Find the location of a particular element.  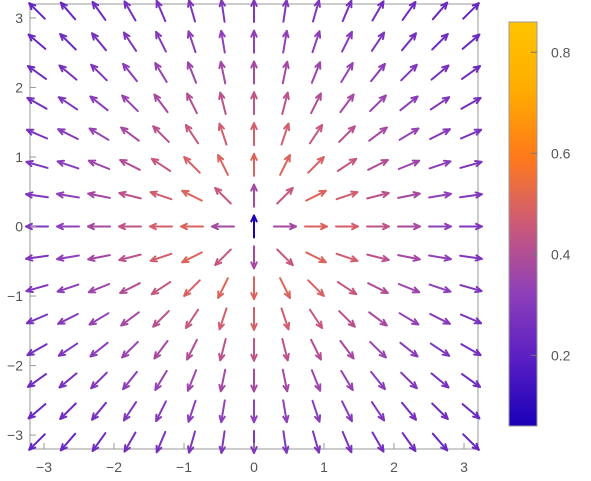

x-tick-label: 2 is located at coordinates (394, 467).